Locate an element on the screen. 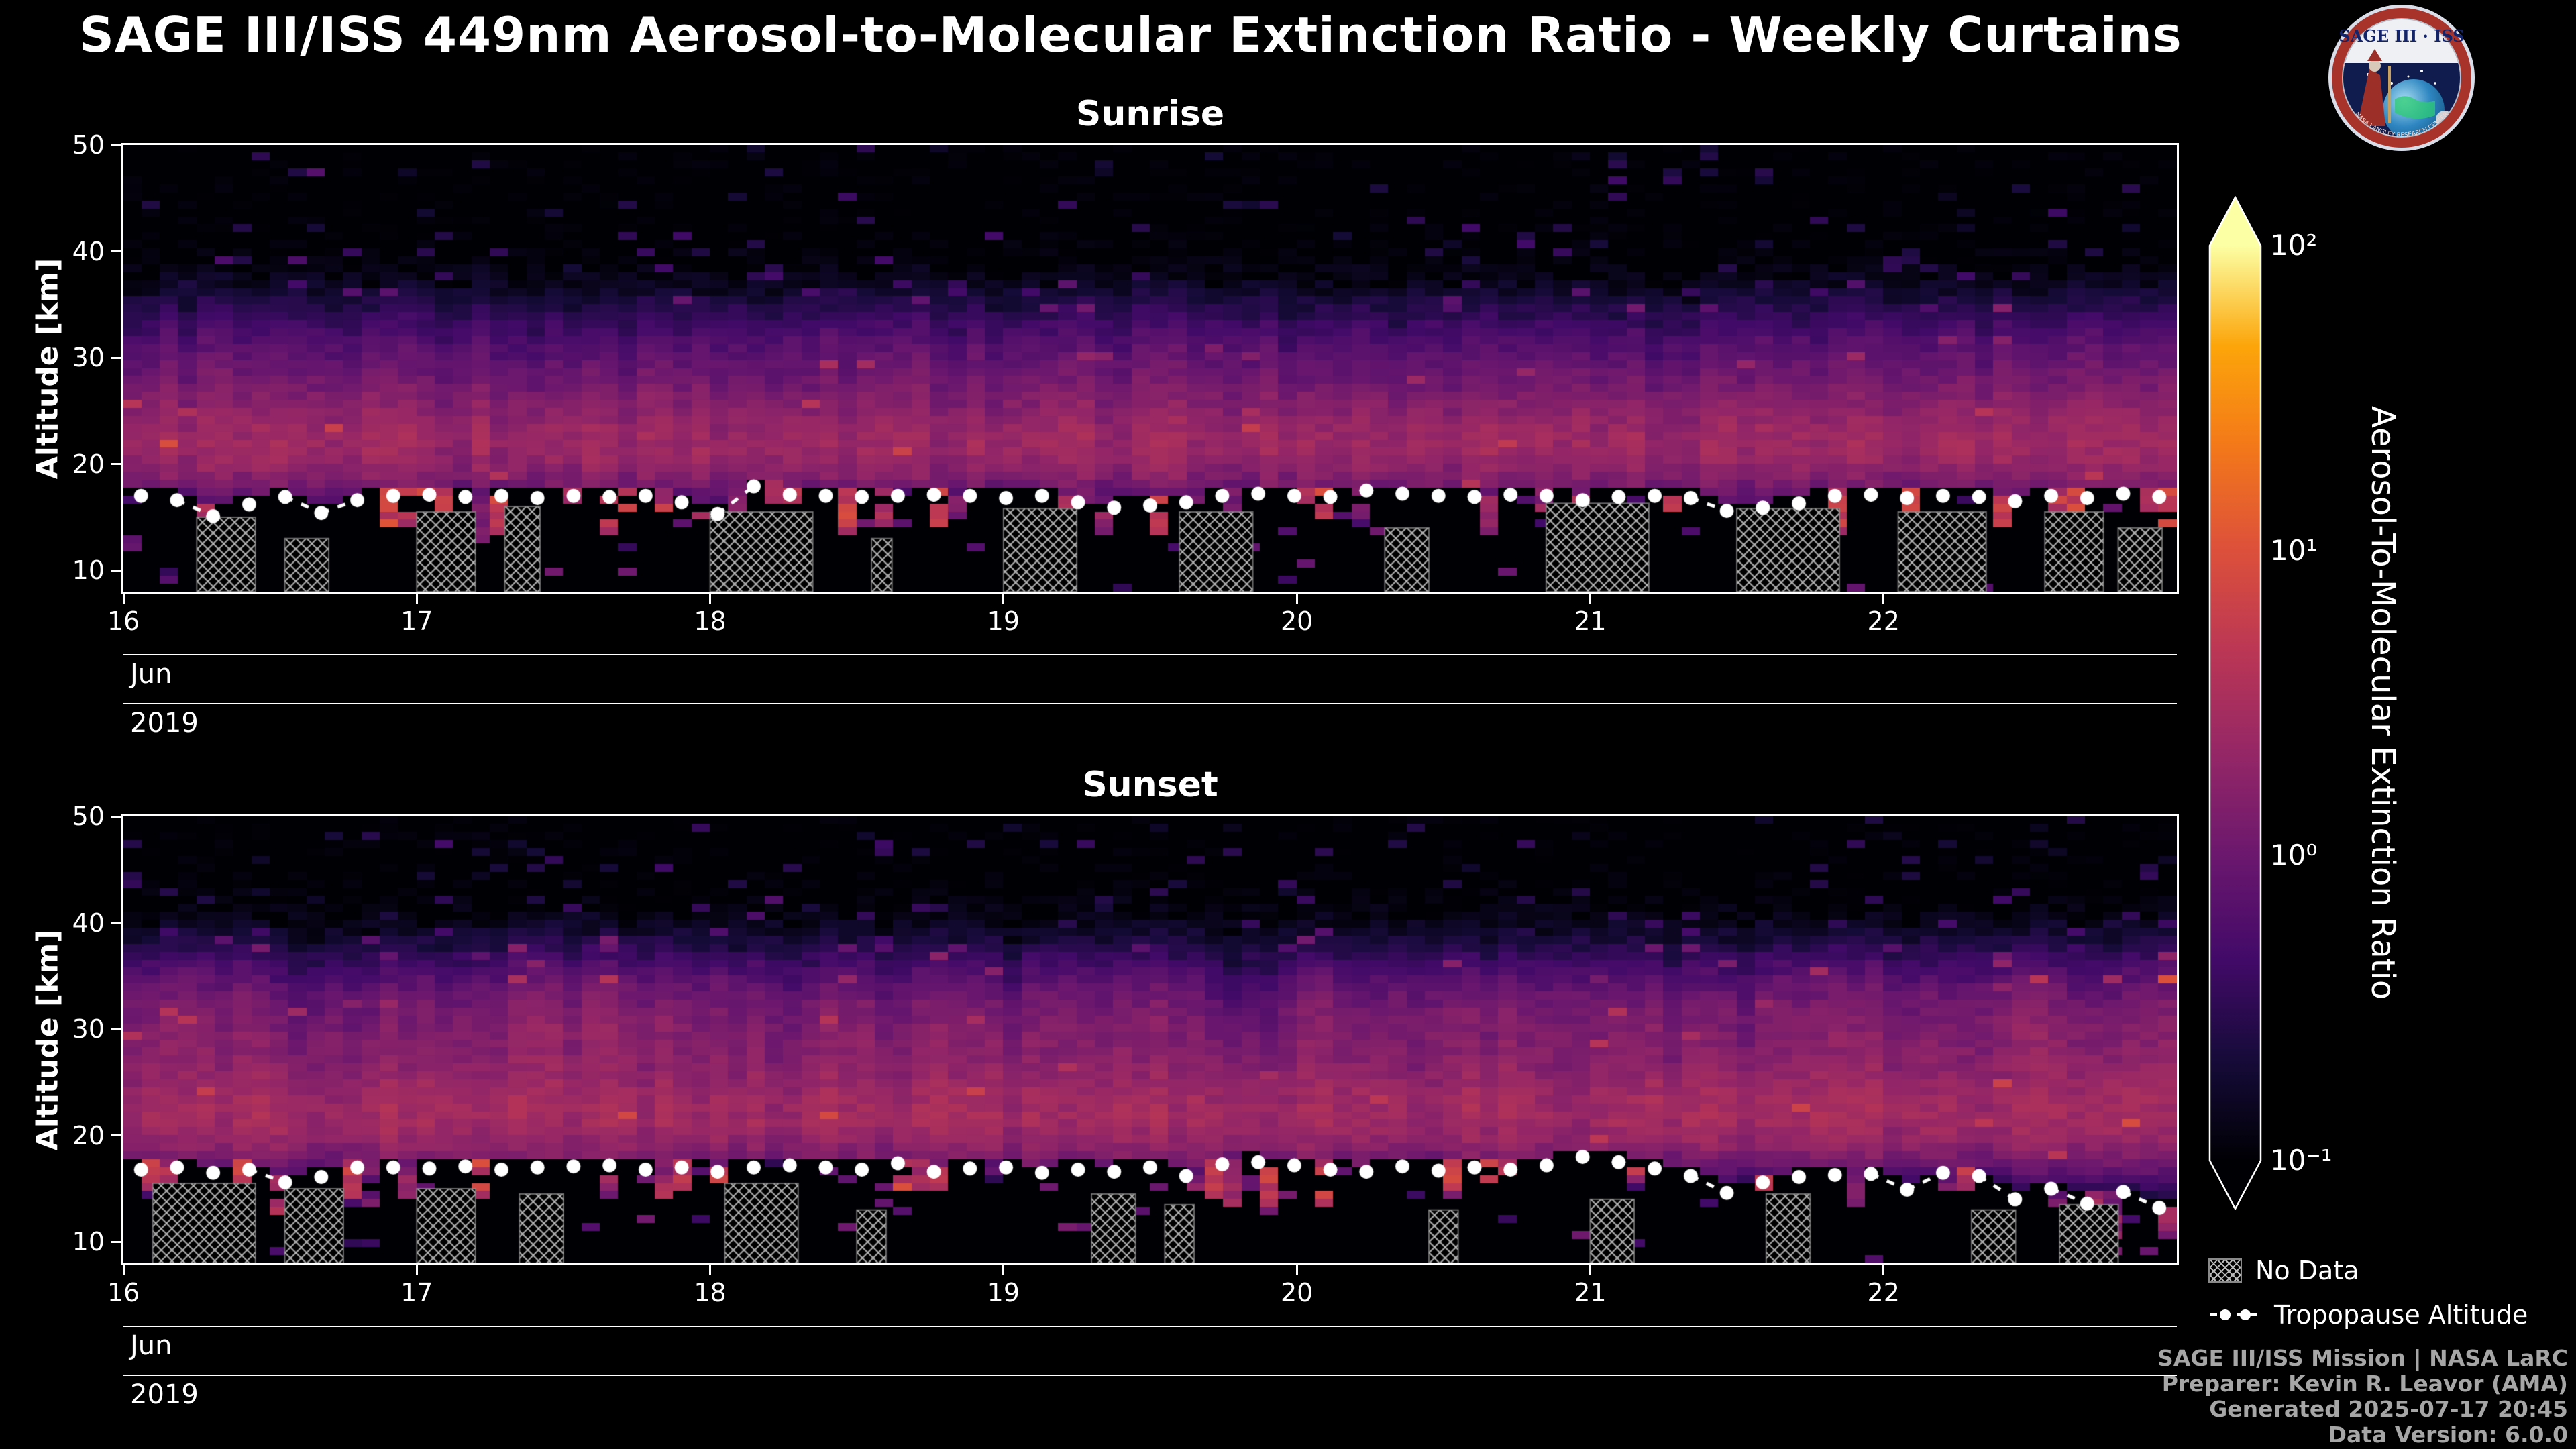 This screenshot has width=2576, height=1449. logo-figure-icon is located at coordinates (2371, 97).